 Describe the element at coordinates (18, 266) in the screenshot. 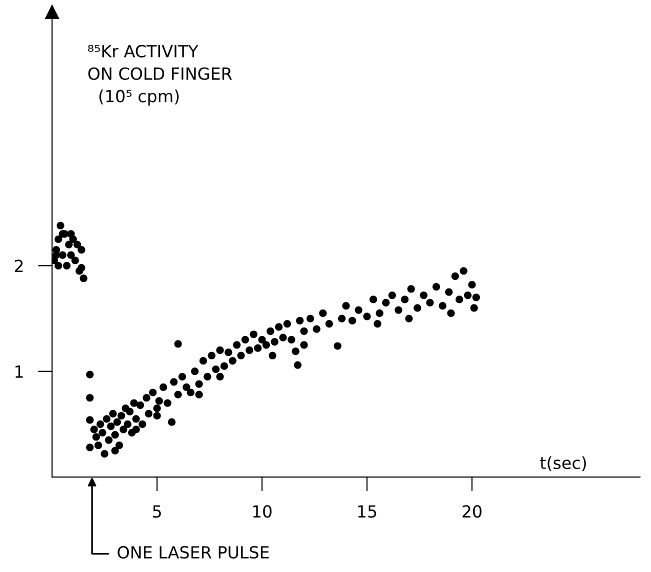

I see `y-tick-label: 2` at that location.